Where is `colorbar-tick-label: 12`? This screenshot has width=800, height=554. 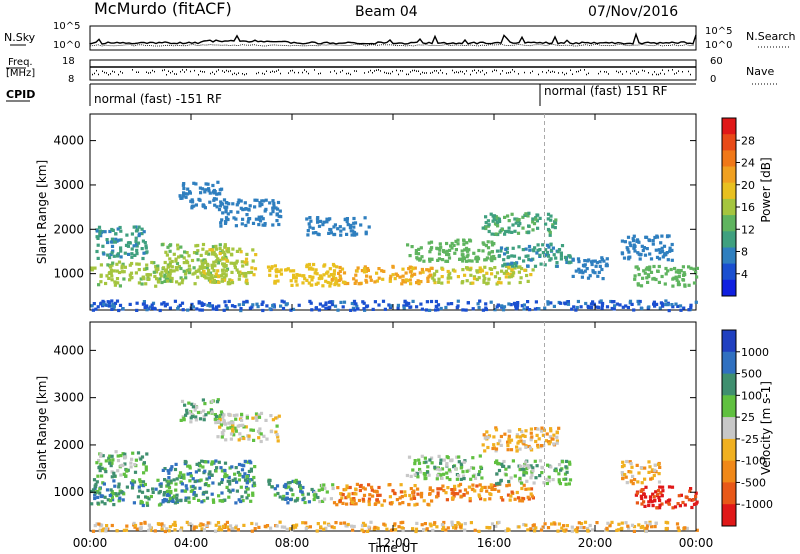
colorbar-tick-label: 12 is located at coordinates (748, 229).